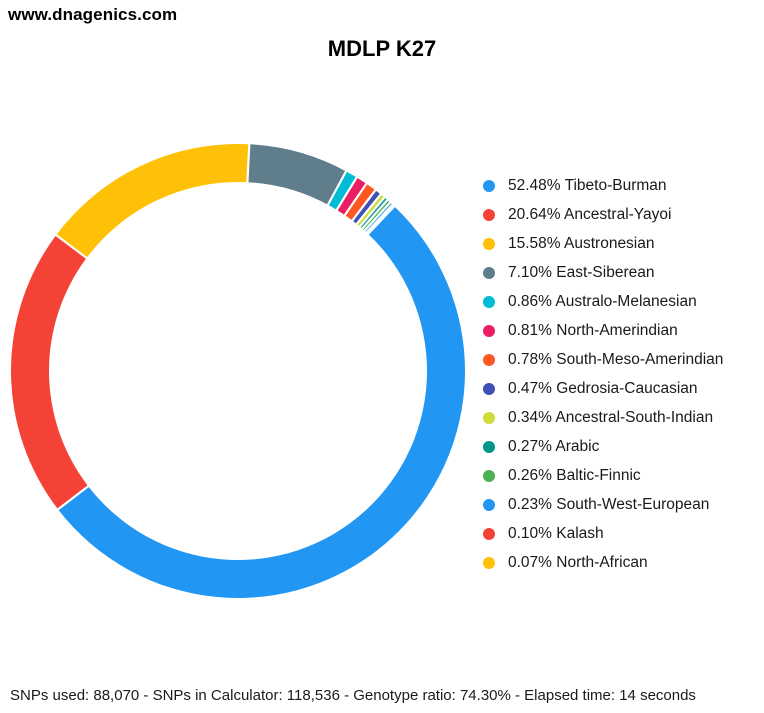  I want to click on legend-label: 0.86% Australo-Melanesian, so click(602, 301).